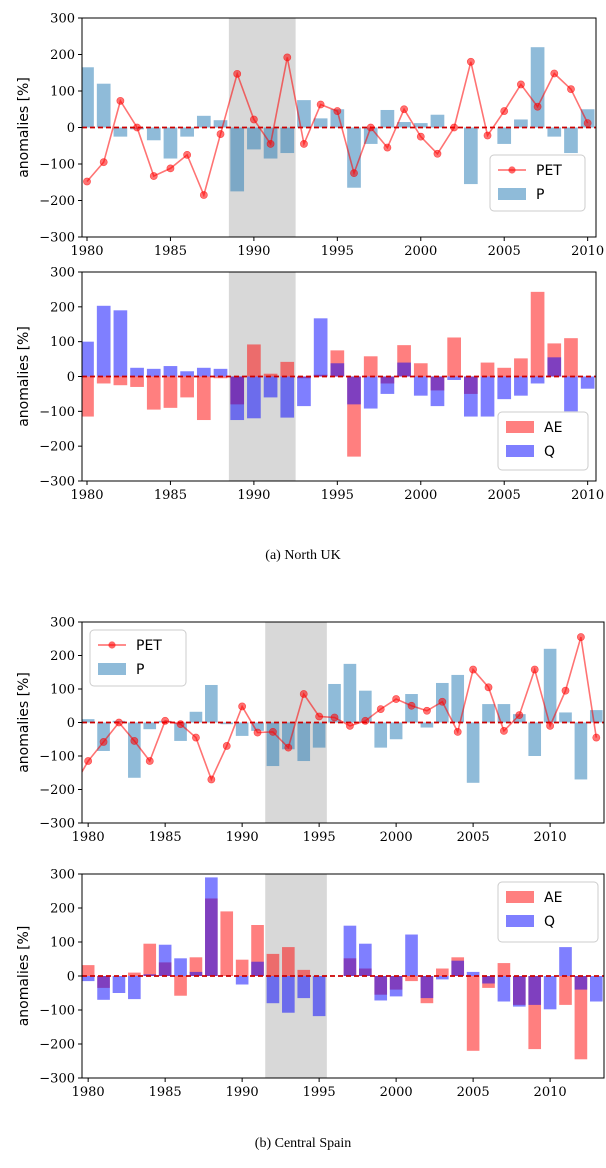  What do you see at coordinates (170, 392) in the screenshot?
I see `bar-ae-1985` at bounding box center [170, 392].